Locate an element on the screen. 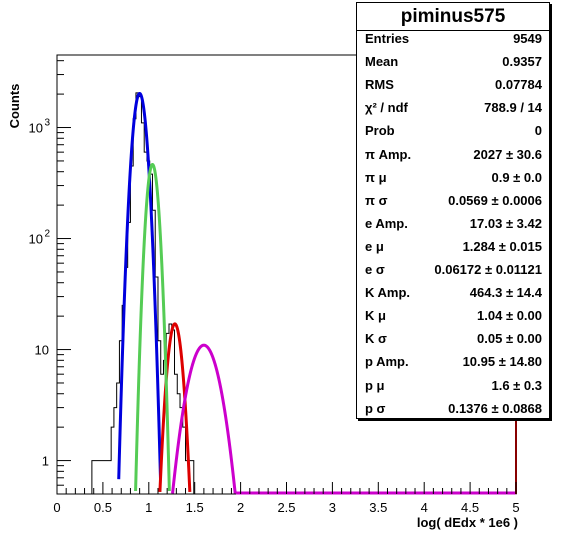 Image resolution: width=575 pixels, height=551 pixels. x-tick-label: 5 is located at coordinates (515, 507).